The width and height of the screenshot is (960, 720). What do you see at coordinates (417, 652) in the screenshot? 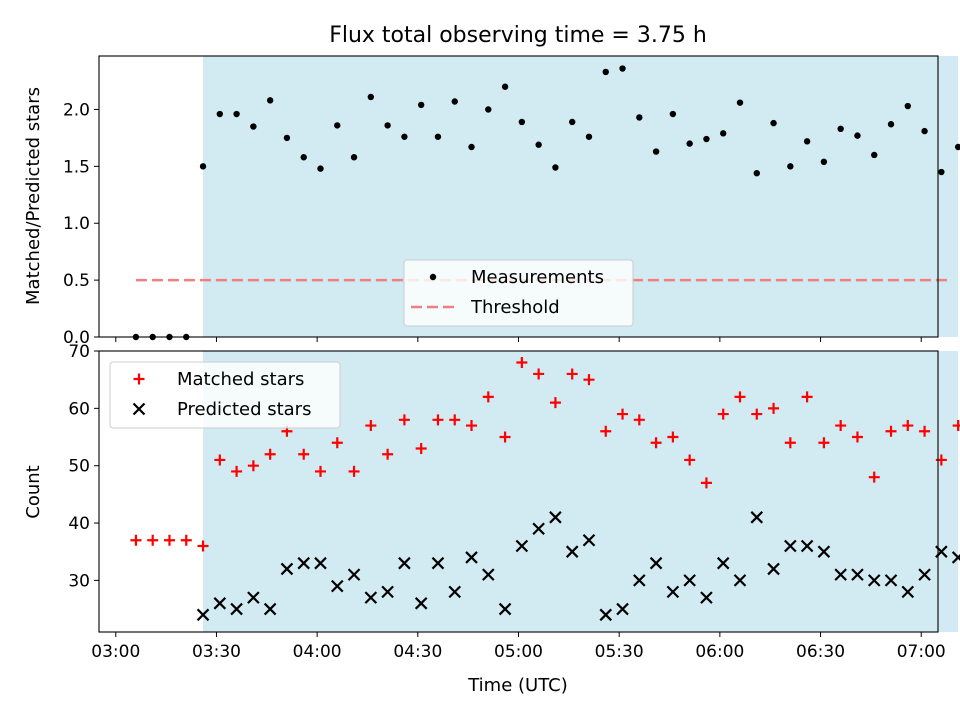
I see `x-tick-label: 04:30` at bounding box center [417, 652].